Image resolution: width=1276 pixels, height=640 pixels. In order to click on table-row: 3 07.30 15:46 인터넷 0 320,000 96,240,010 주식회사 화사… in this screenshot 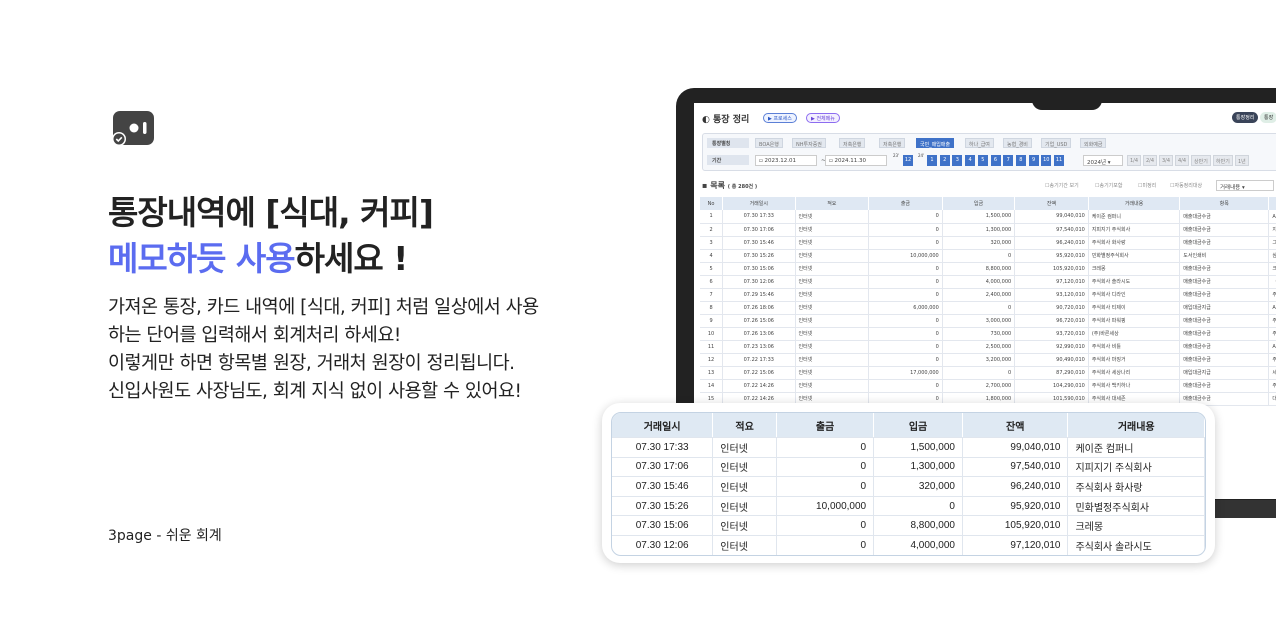, I will do `click(988, 243)`.